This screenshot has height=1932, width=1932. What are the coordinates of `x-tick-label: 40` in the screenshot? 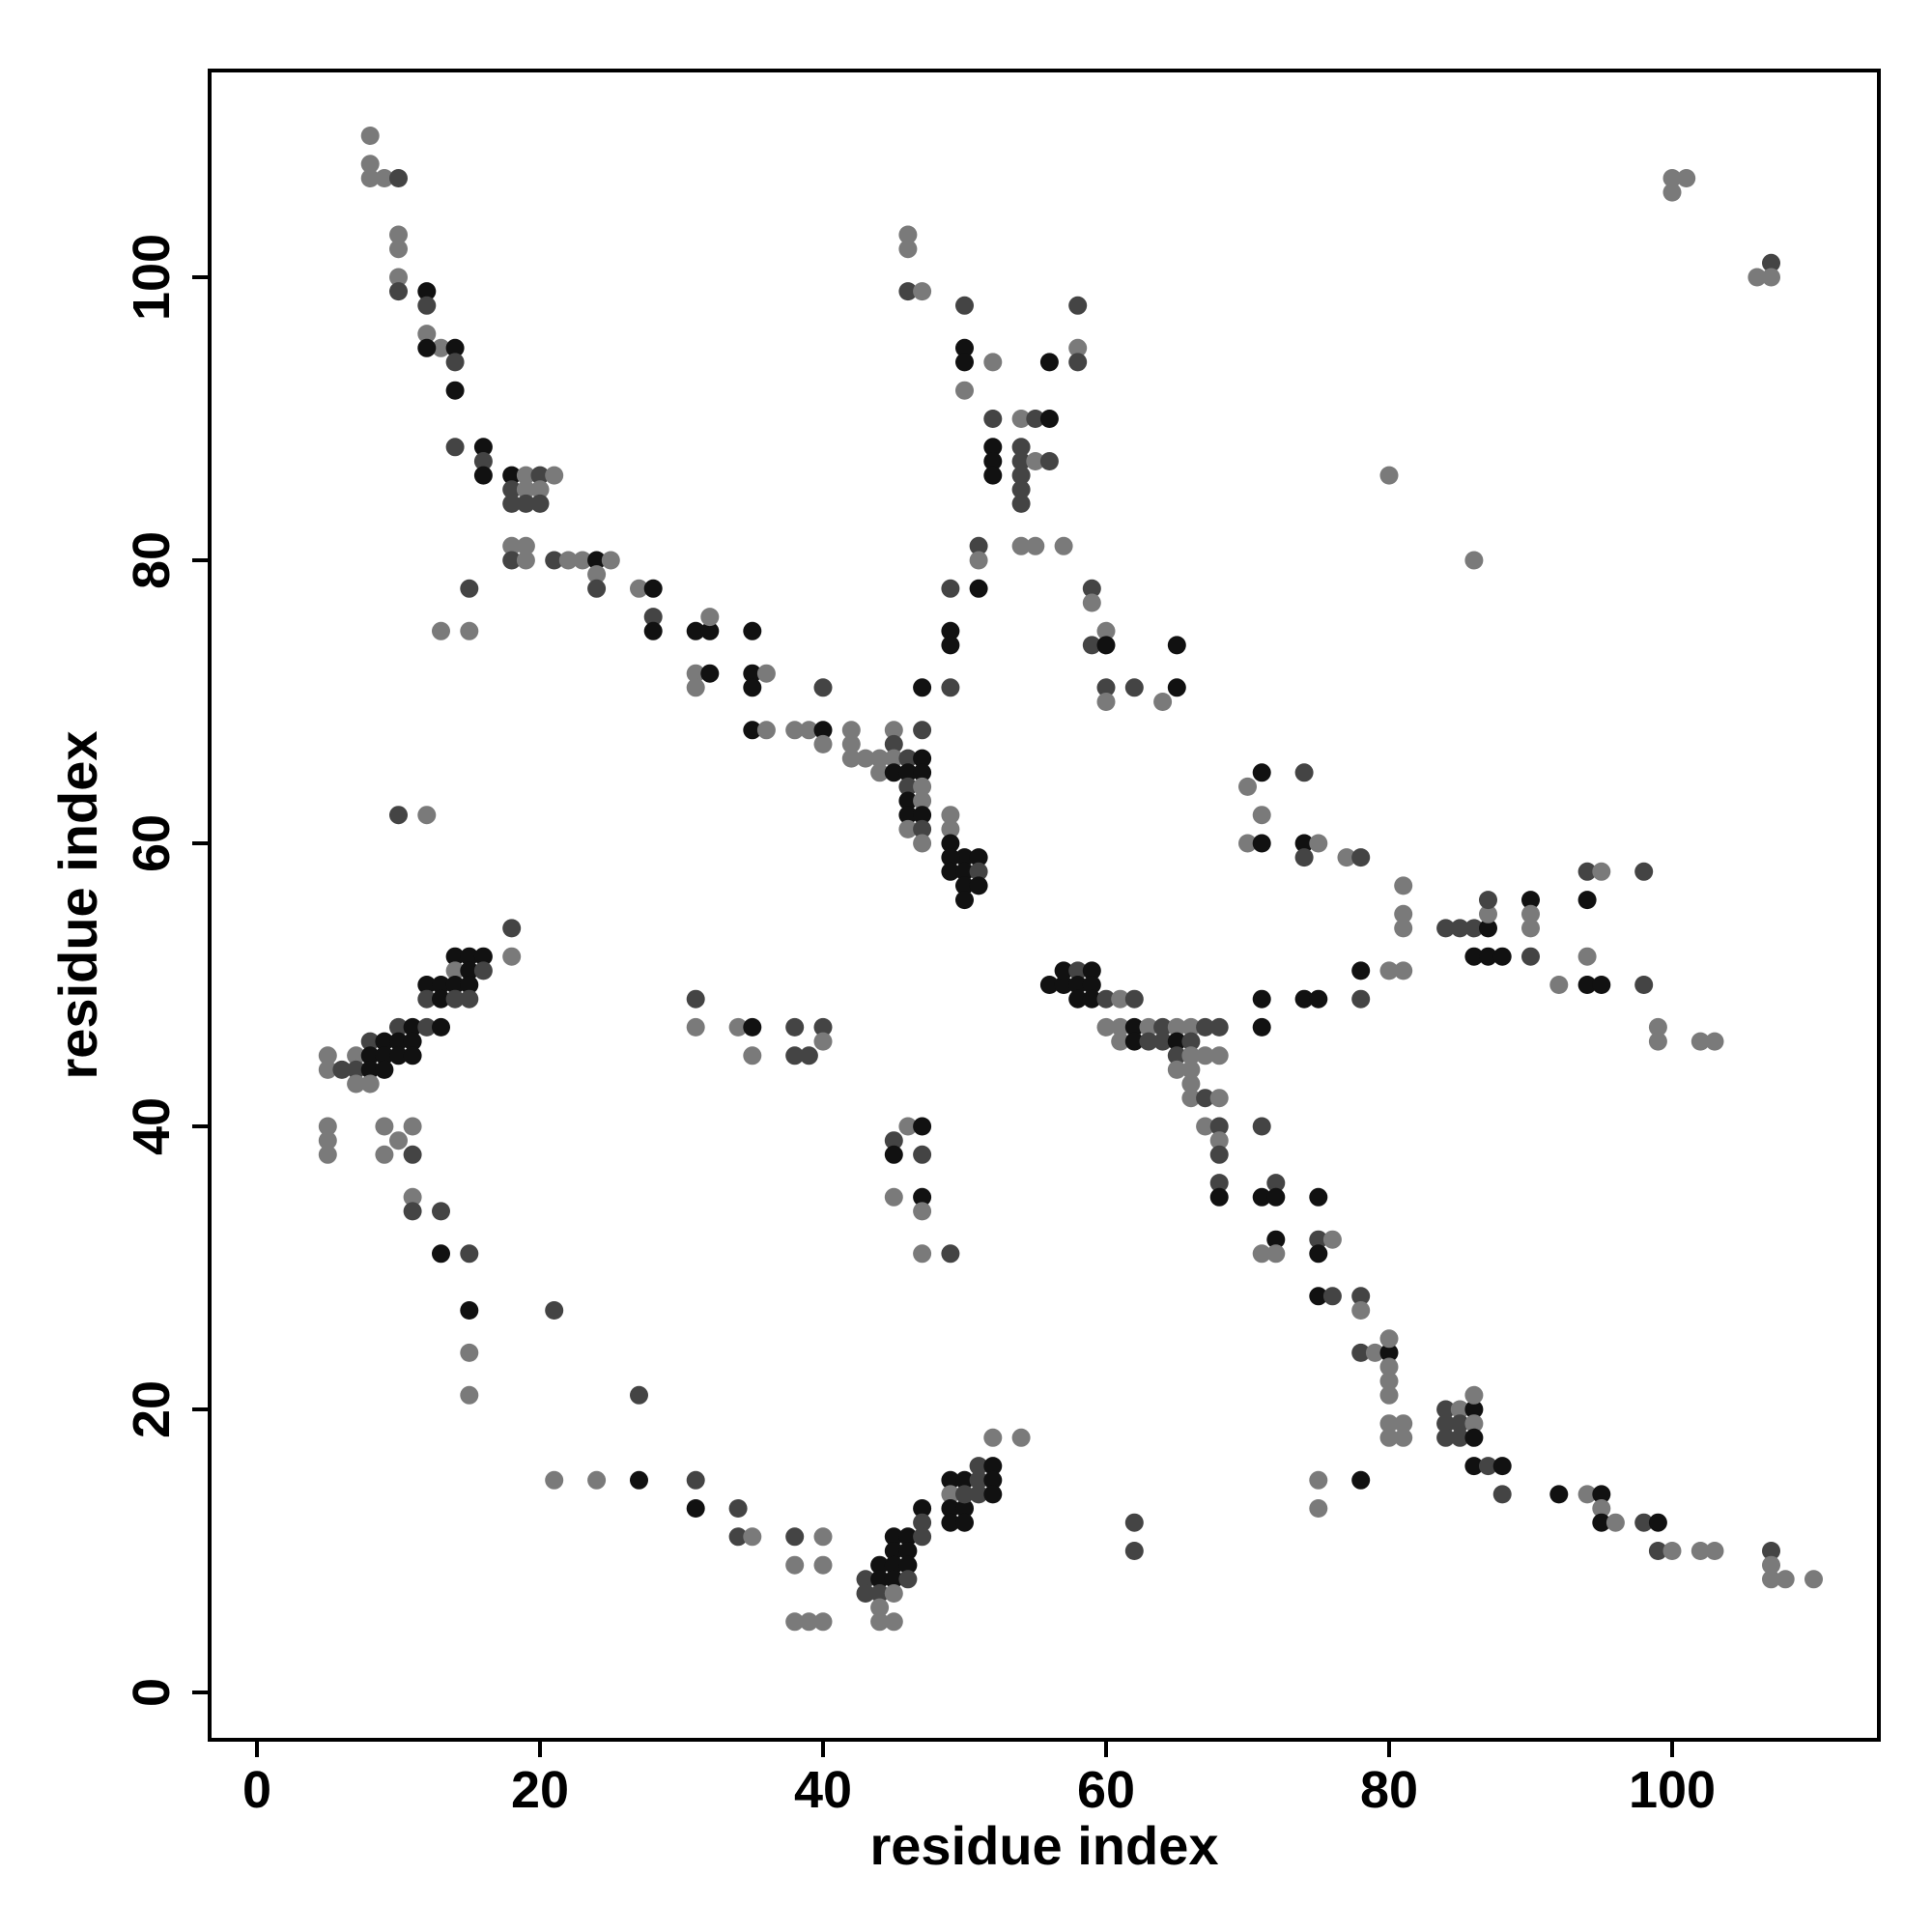 It's located at (823, 1790).